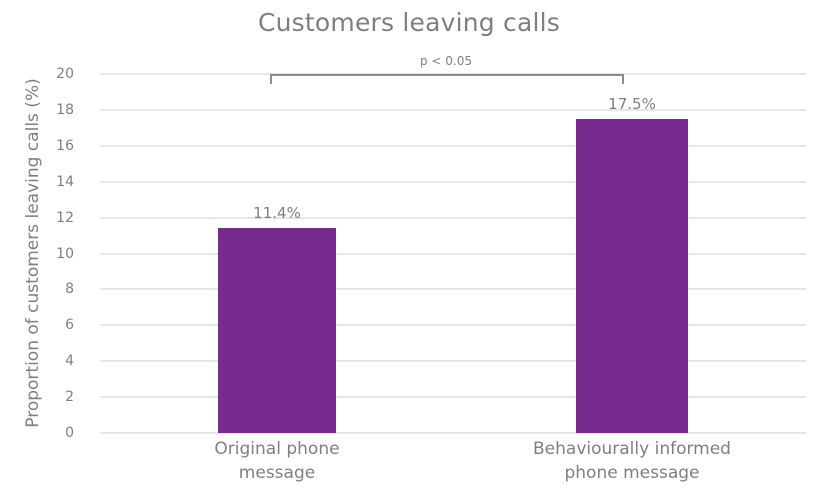 This screenshot has height=493, width=818. What do you see at coordinates (69, 433) in the screenshot?
I see `y-tick-label: 0` at bounding box center [69, 433].